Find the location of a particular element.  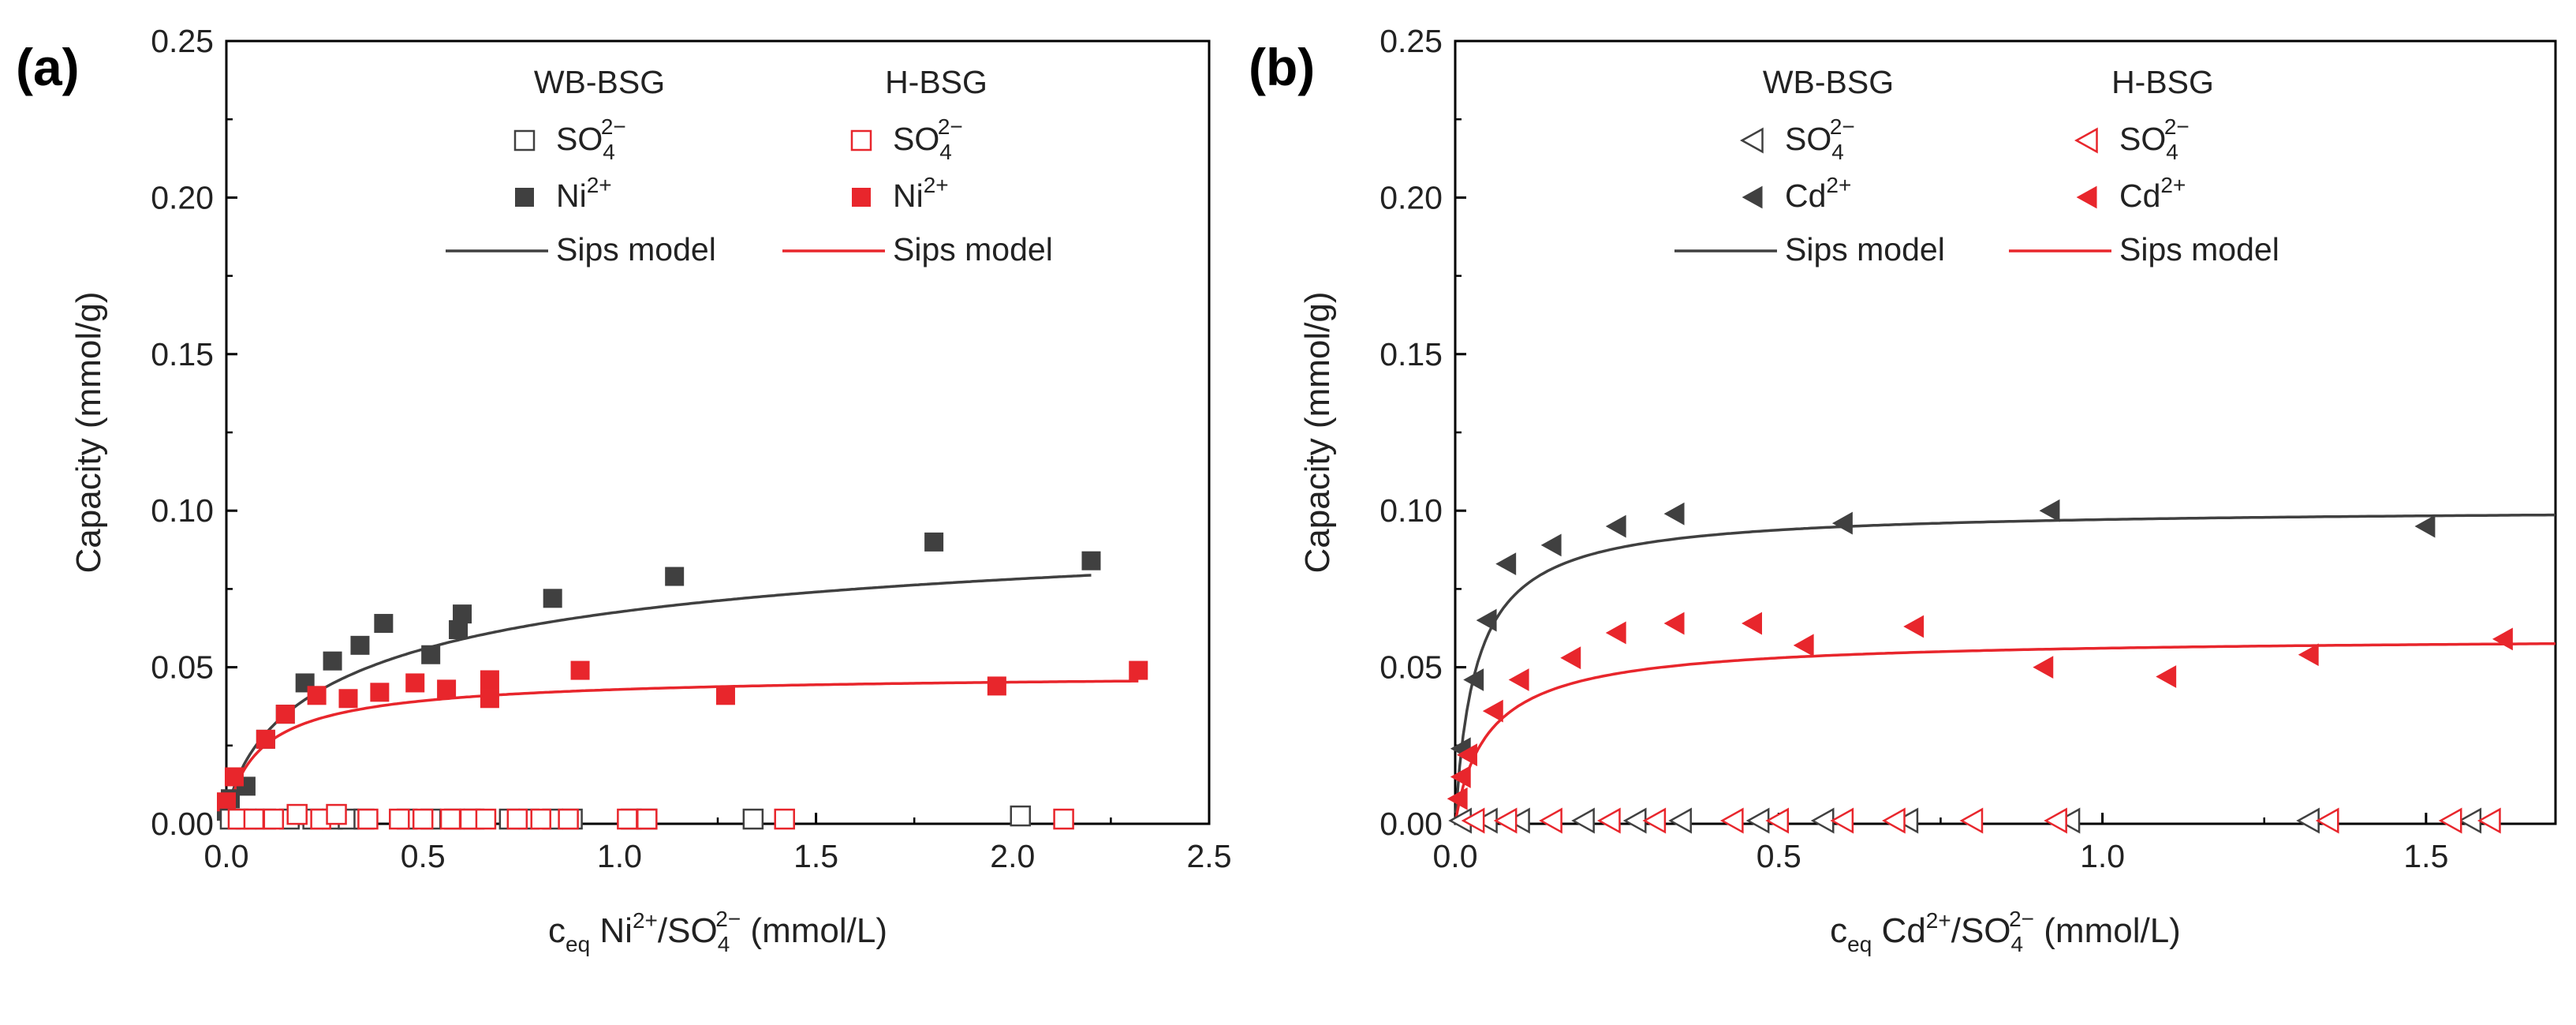

y-tick-label: 0.10 is located at coordinates (182, 511).